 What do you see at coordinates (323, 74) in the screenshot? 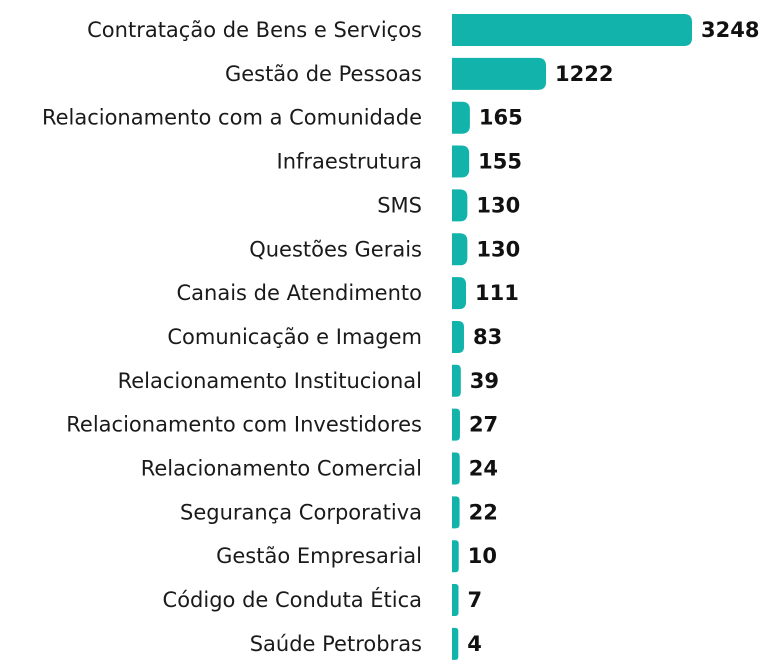
I see `category-label: Gestão de Pessoas` at bounding box center [323, 74].